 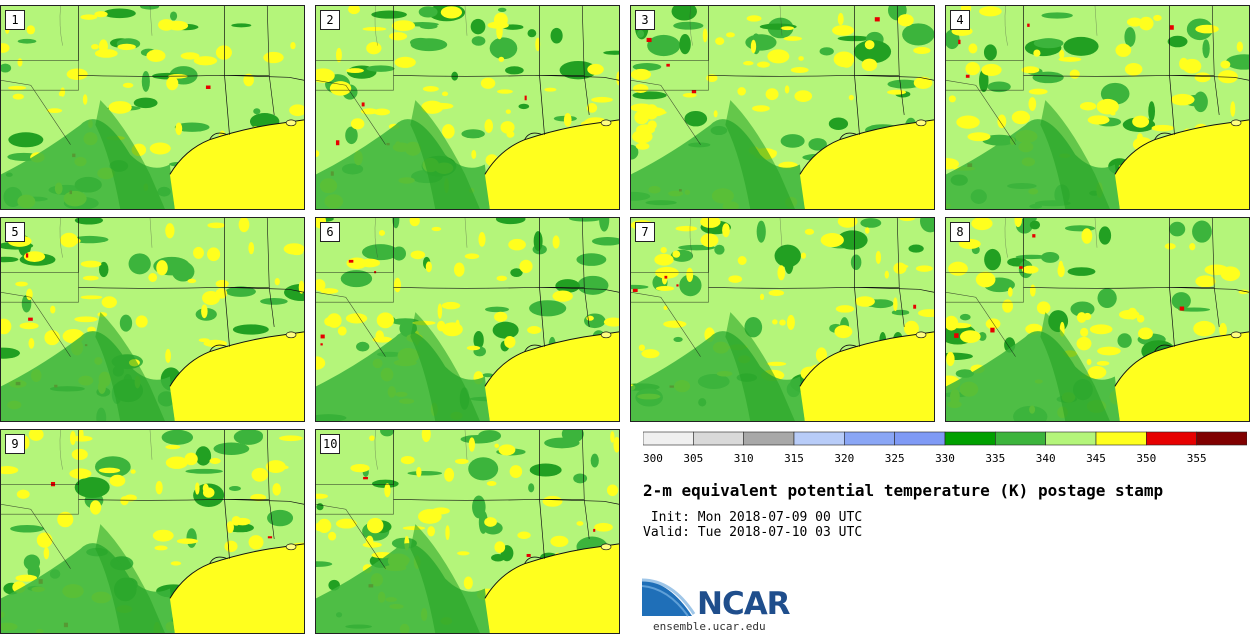 I want to click on colorbar-tick-label: 300, so click(x=653, y=458).